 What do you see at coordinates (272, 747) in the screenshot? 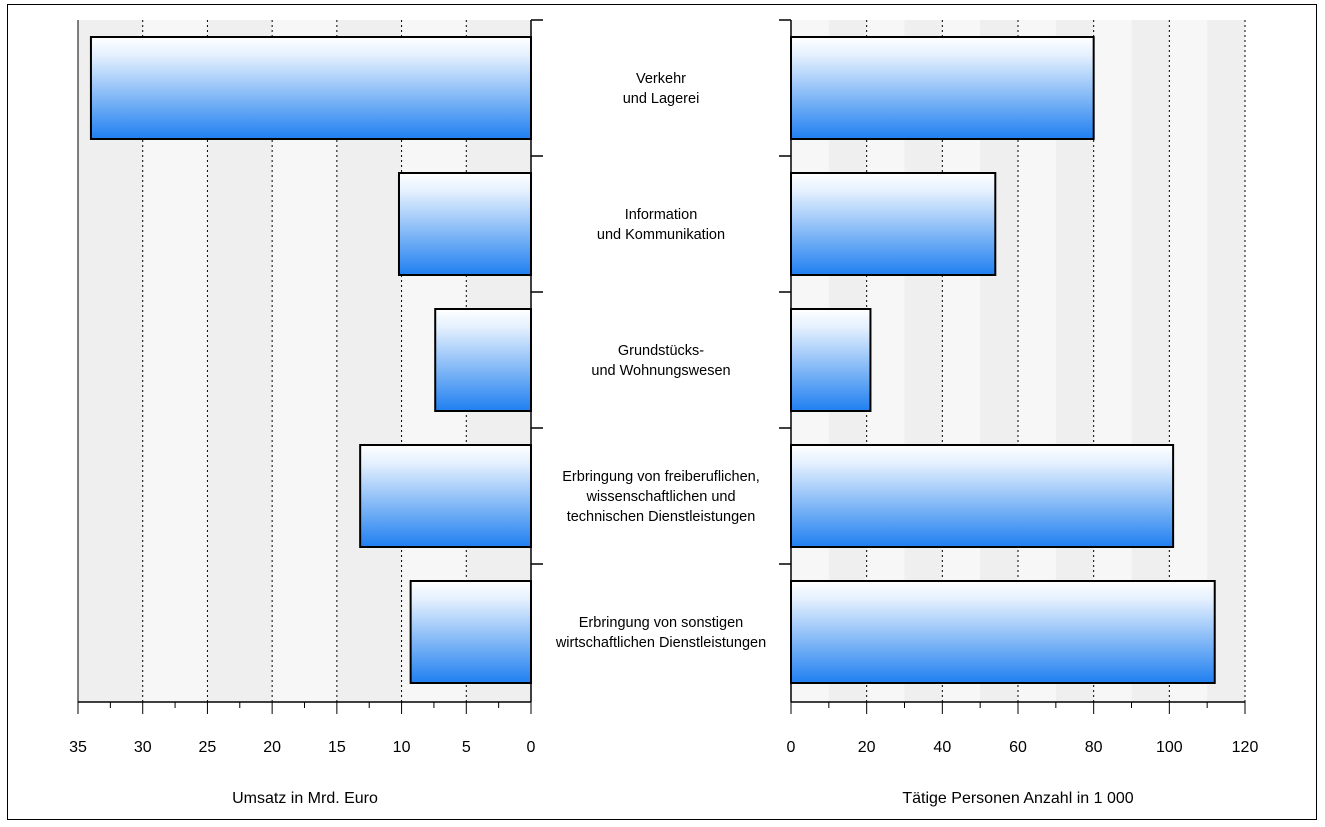
I see `left-x-tick-label: 20` at bounding box center [272, 747].